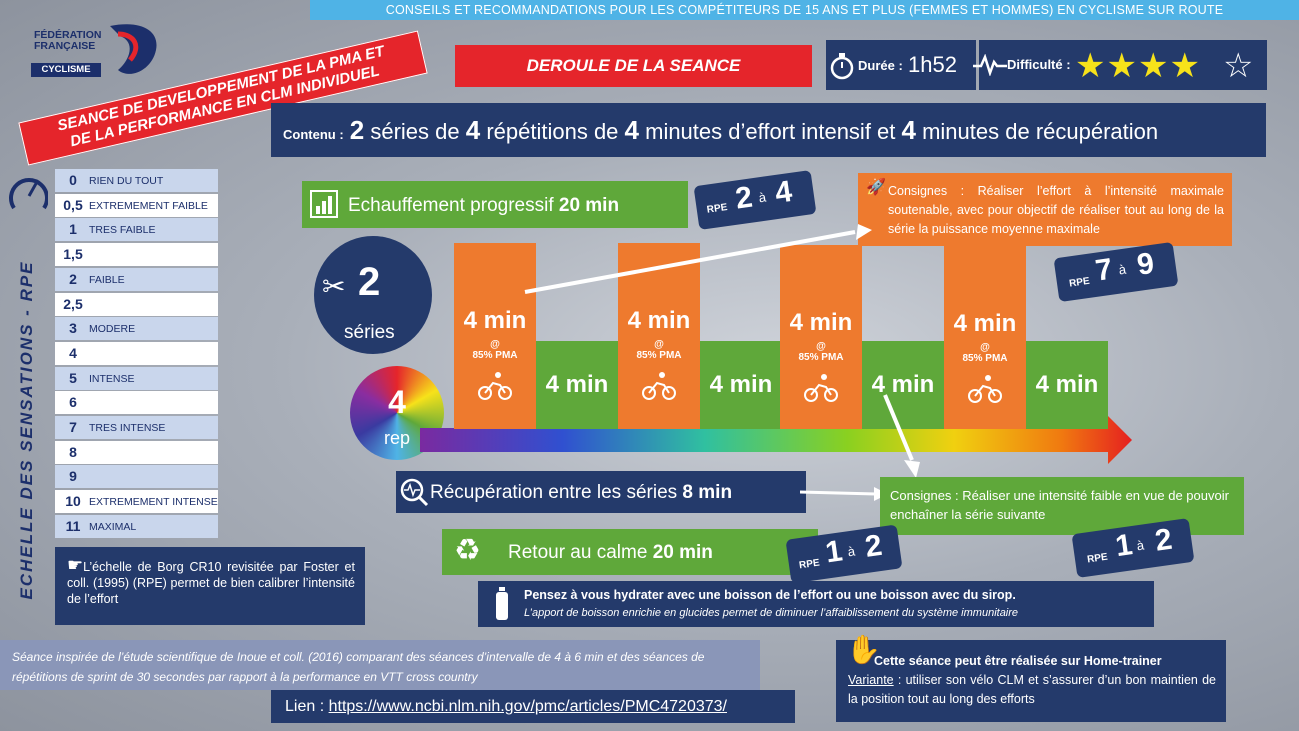 This screenshot has height=731, width=1299. Describe the element at coordinates (467, 550) in the screenshot. I see `recycle-icon: ♻` at that location.